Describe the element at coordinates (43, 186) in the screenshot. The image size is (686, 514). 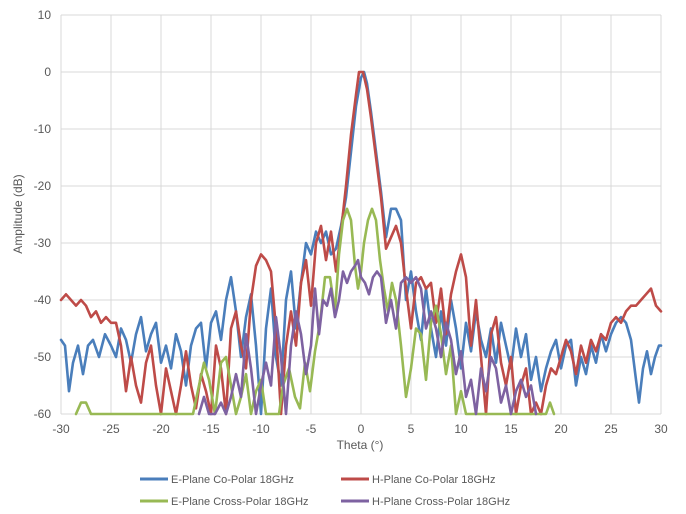
I see `y-tick-label: -20` at that location.